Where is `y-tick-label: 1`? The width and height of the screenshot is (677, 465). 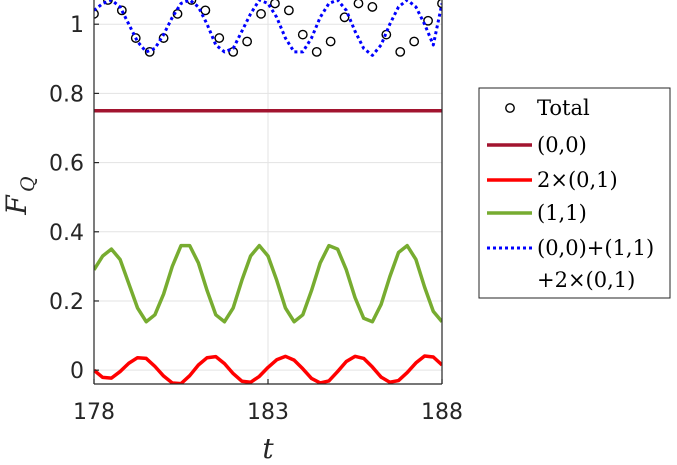 y-tick-label: 1 is located at coordinates (77, 25).